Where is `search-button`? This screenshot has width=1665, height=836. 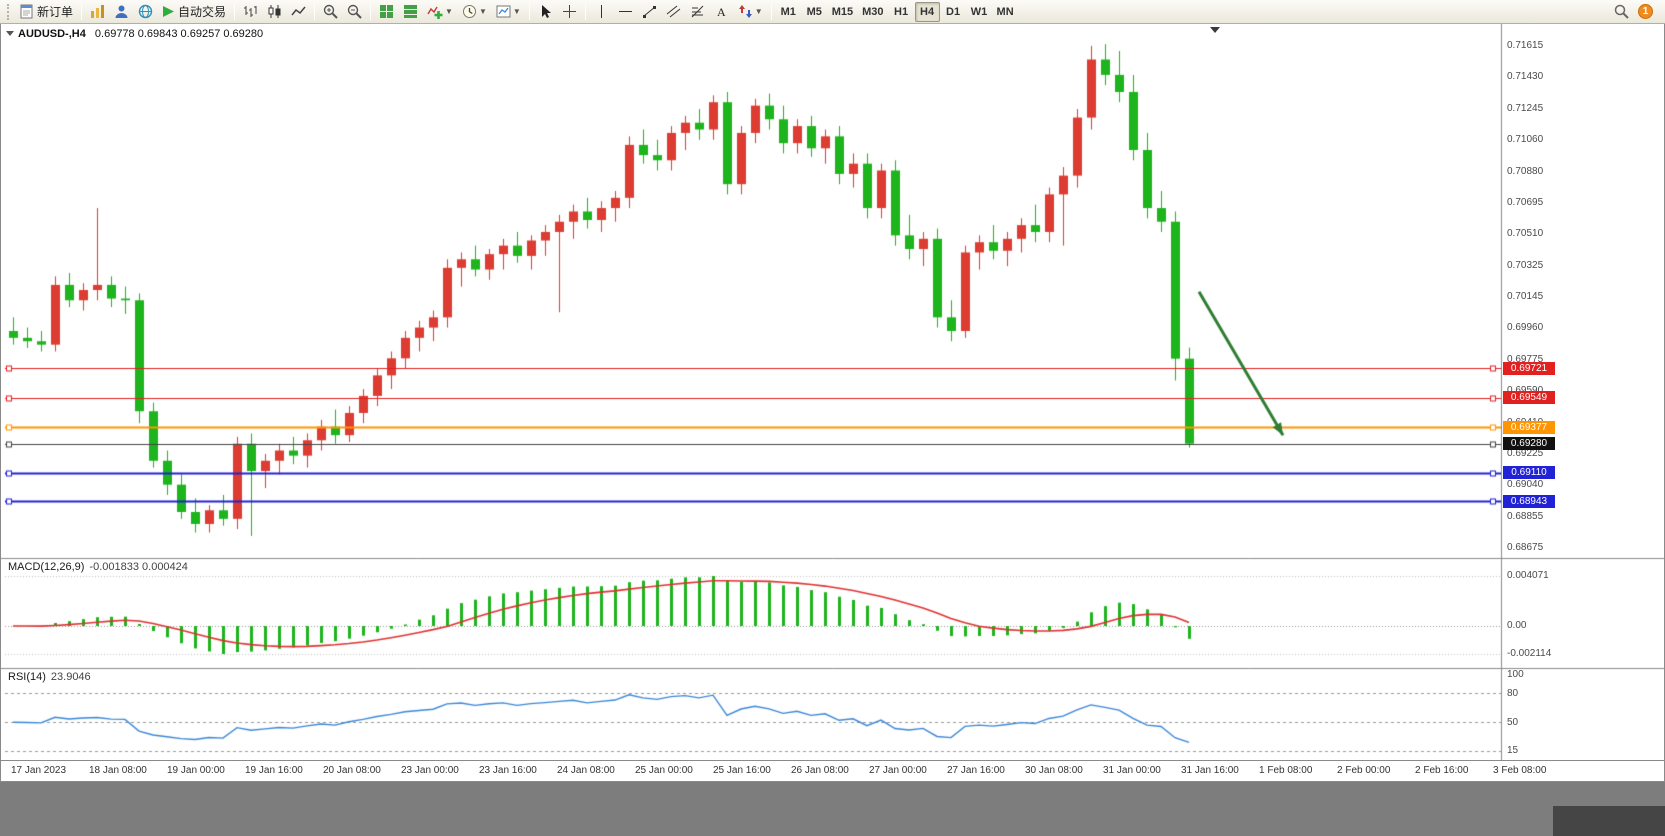 search-button is located at coordinates (1621, 12).